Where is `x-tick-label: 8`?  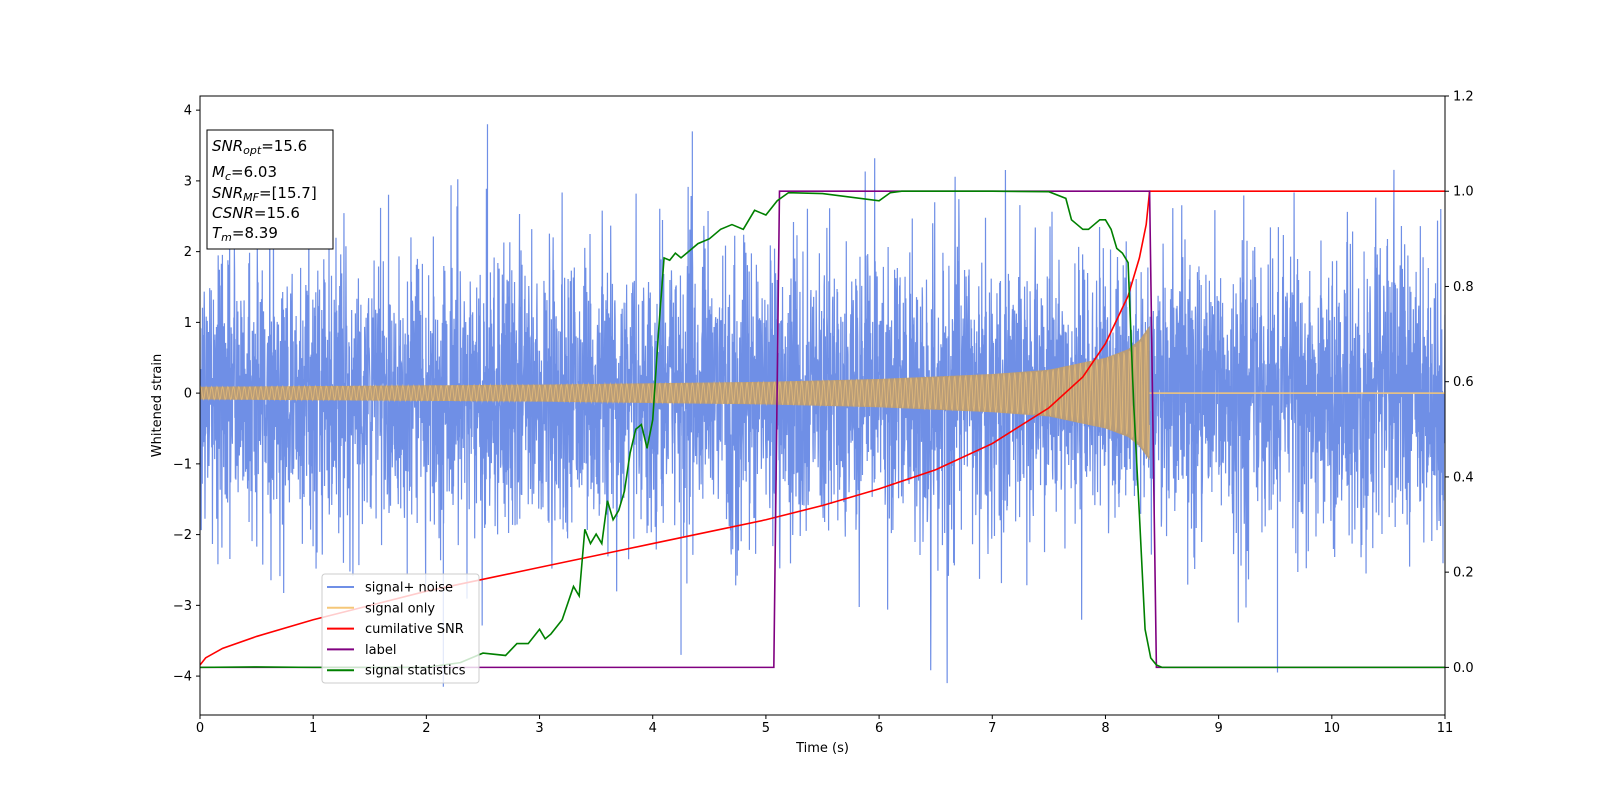
x-tick-label: 8 is located at coordinates (1105, 728).